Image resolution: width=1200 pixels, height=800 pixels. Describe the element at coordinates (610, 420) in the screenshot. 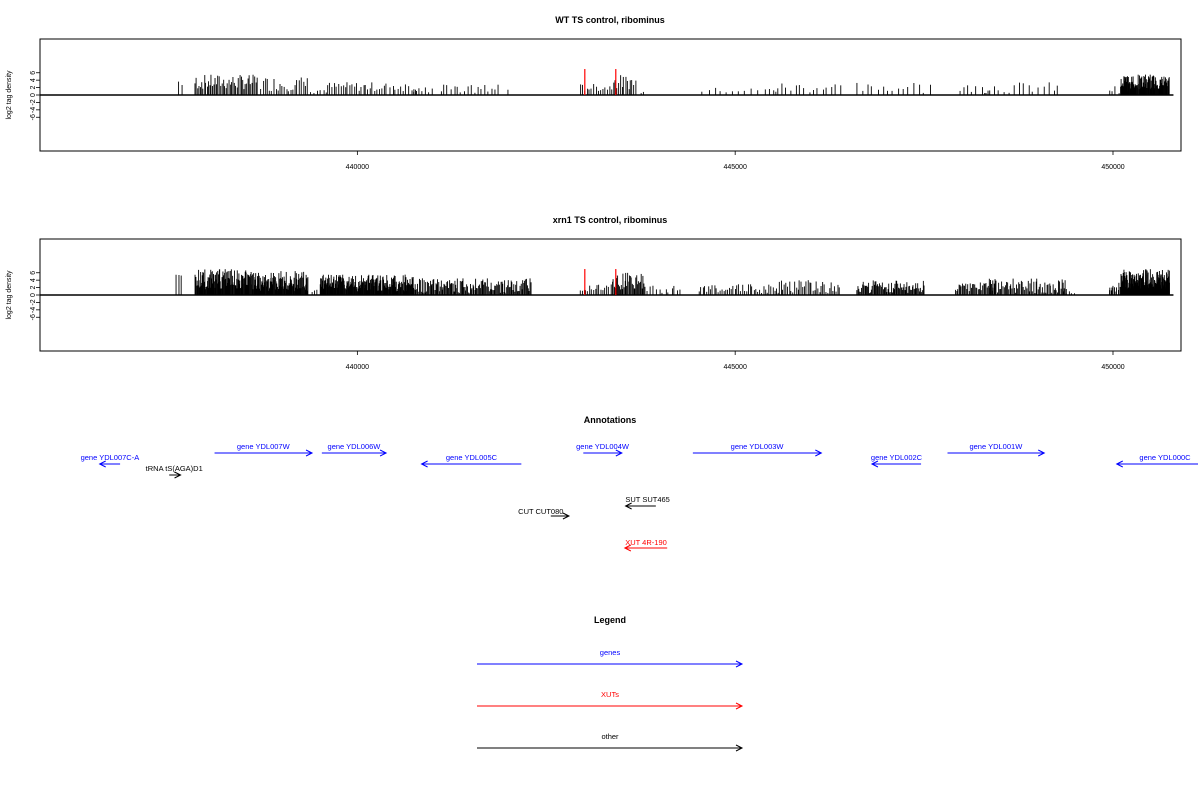

I see `annotations-title: Annotations` at that location.